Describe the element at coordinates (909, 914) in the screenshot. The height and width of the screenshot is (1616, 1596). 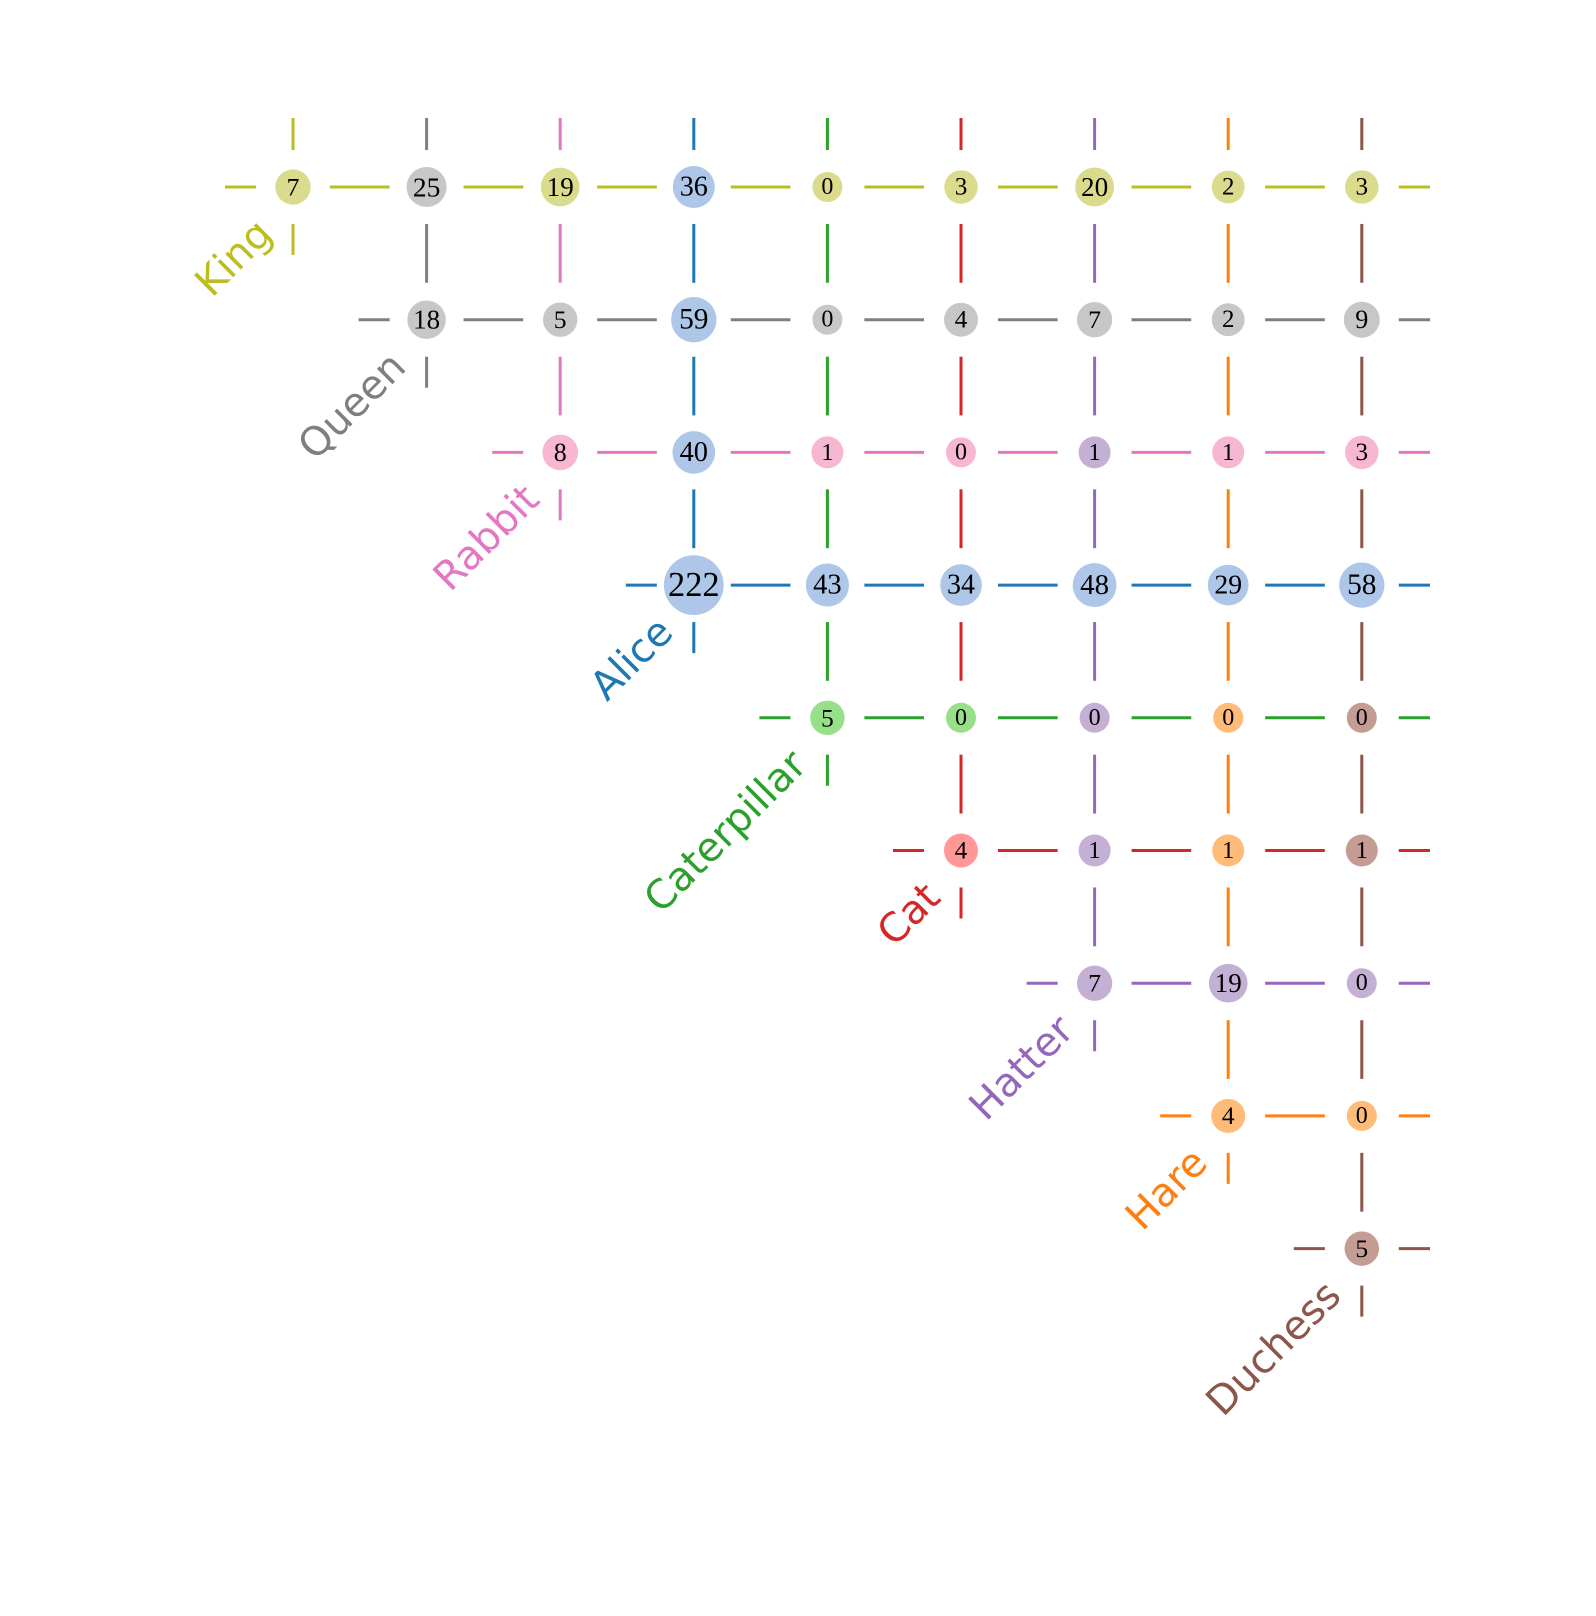
I see `row-label: Cat` at that location.